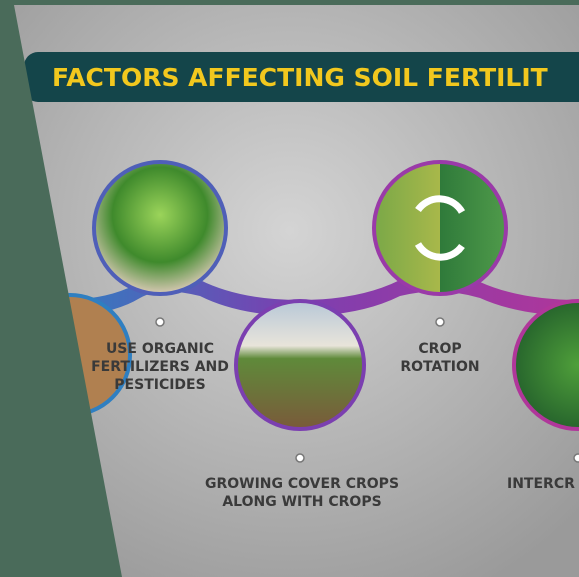 This screenshot has width=579, height=577. What do you see at coordinates (439, 367) in the screenshot?
I see `label: ROTATION` at bounding box center [439, 367].